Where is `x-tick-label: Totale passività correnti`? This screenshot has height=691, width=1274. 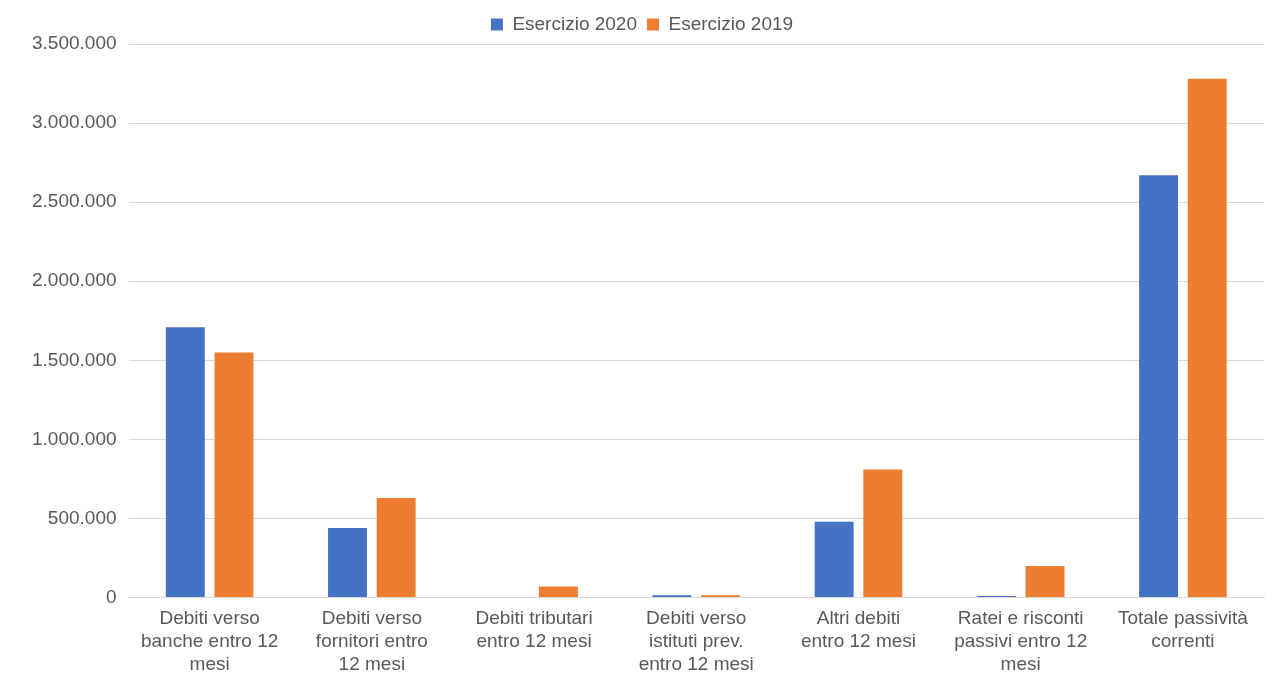 x-tick-label: Totale passività correnti is located at coordinates (1183, 629).